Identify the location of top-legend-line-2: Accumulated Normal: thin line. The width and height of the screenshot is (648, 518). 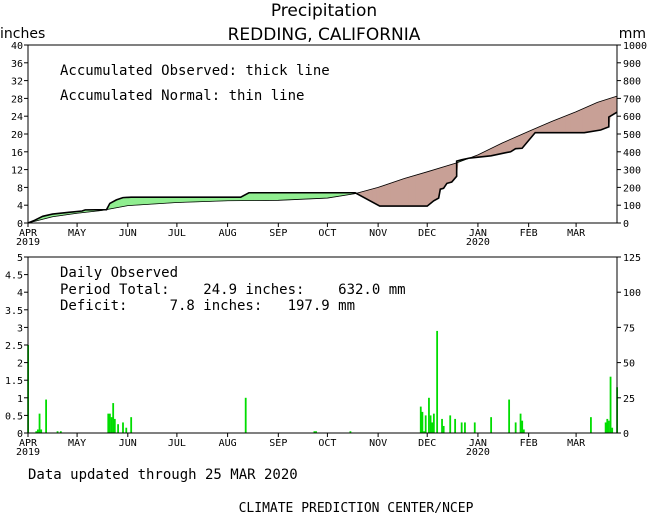
(182, 96).